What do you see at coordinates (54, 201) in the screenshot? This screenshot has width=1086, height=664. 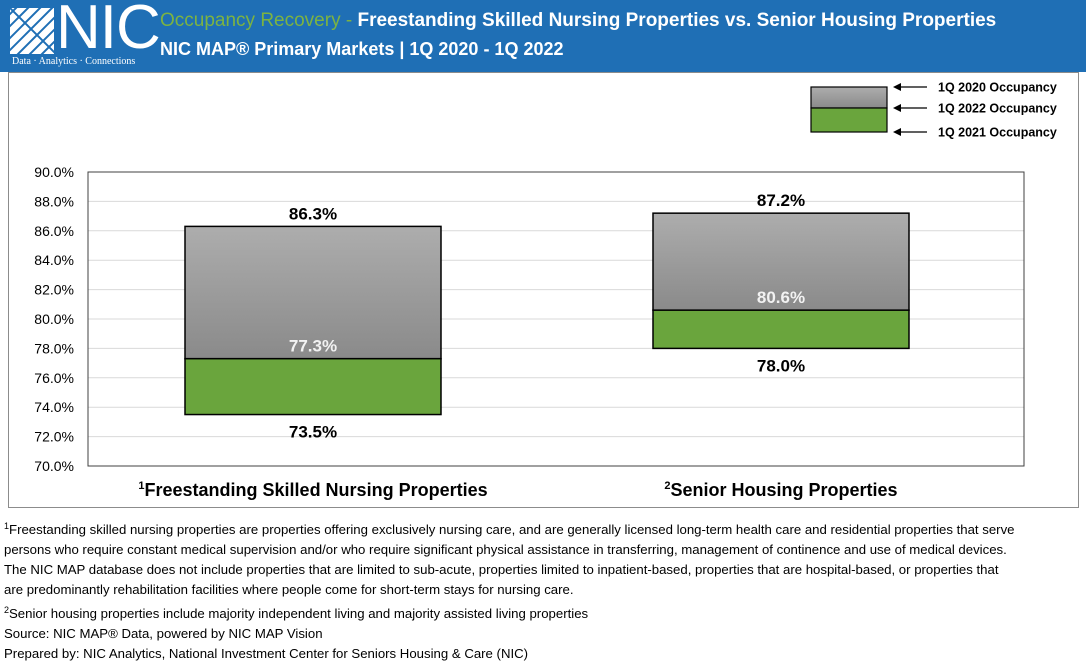 I see `y-tick-label: 88.0%` at bounding box center [54, 201].